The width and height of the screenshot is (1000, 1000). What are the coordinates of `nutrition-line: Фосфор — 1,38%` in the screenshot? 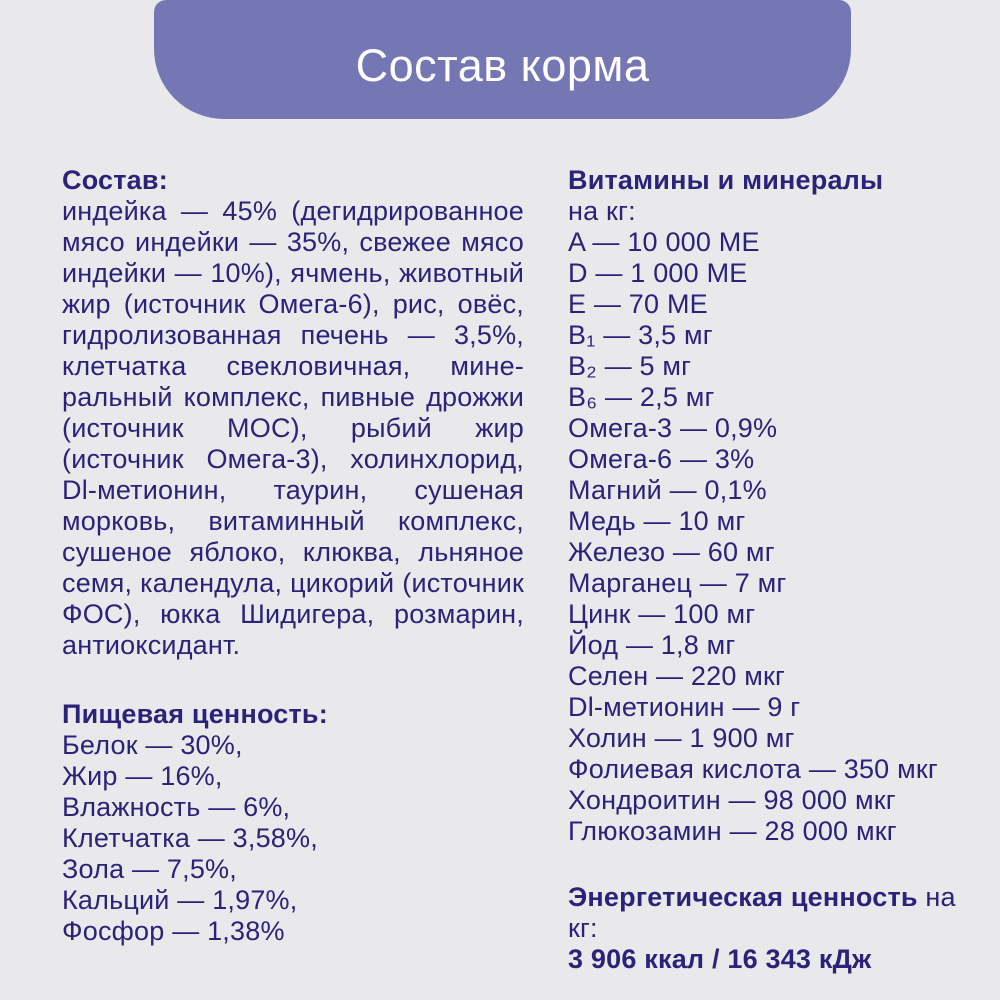 It's located at (173, 931).